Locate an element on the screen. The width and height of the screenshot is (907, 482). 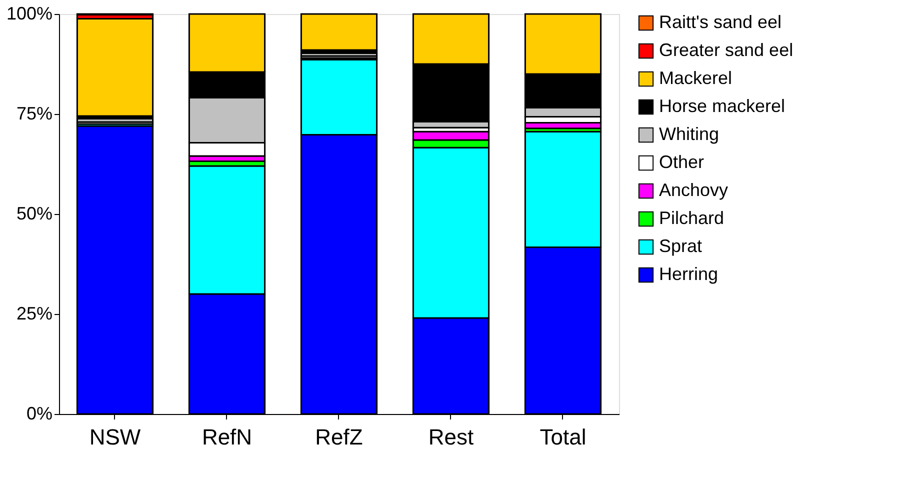
legend-label: Sprat is located at coordinates (680, 246).